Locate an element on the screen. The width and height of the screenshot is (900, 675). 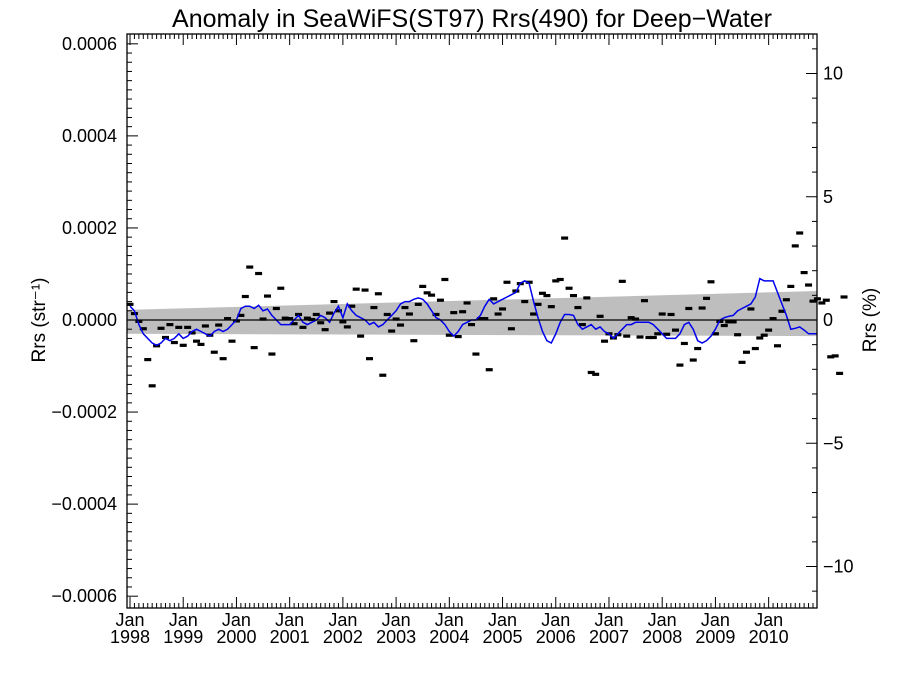
y2-tick-label-0: 10 is located at coordinates (833, 74).